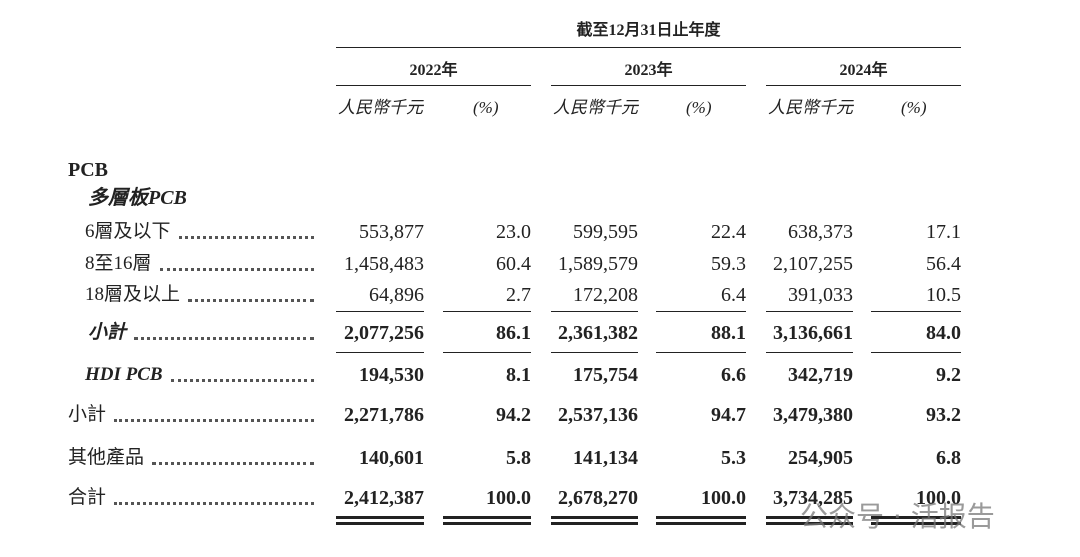 This screenshot has width=1080, height=557. Describe the element at coordinates (396, 295) in the screenshot. I see `cell-value: 64,896` at that location.